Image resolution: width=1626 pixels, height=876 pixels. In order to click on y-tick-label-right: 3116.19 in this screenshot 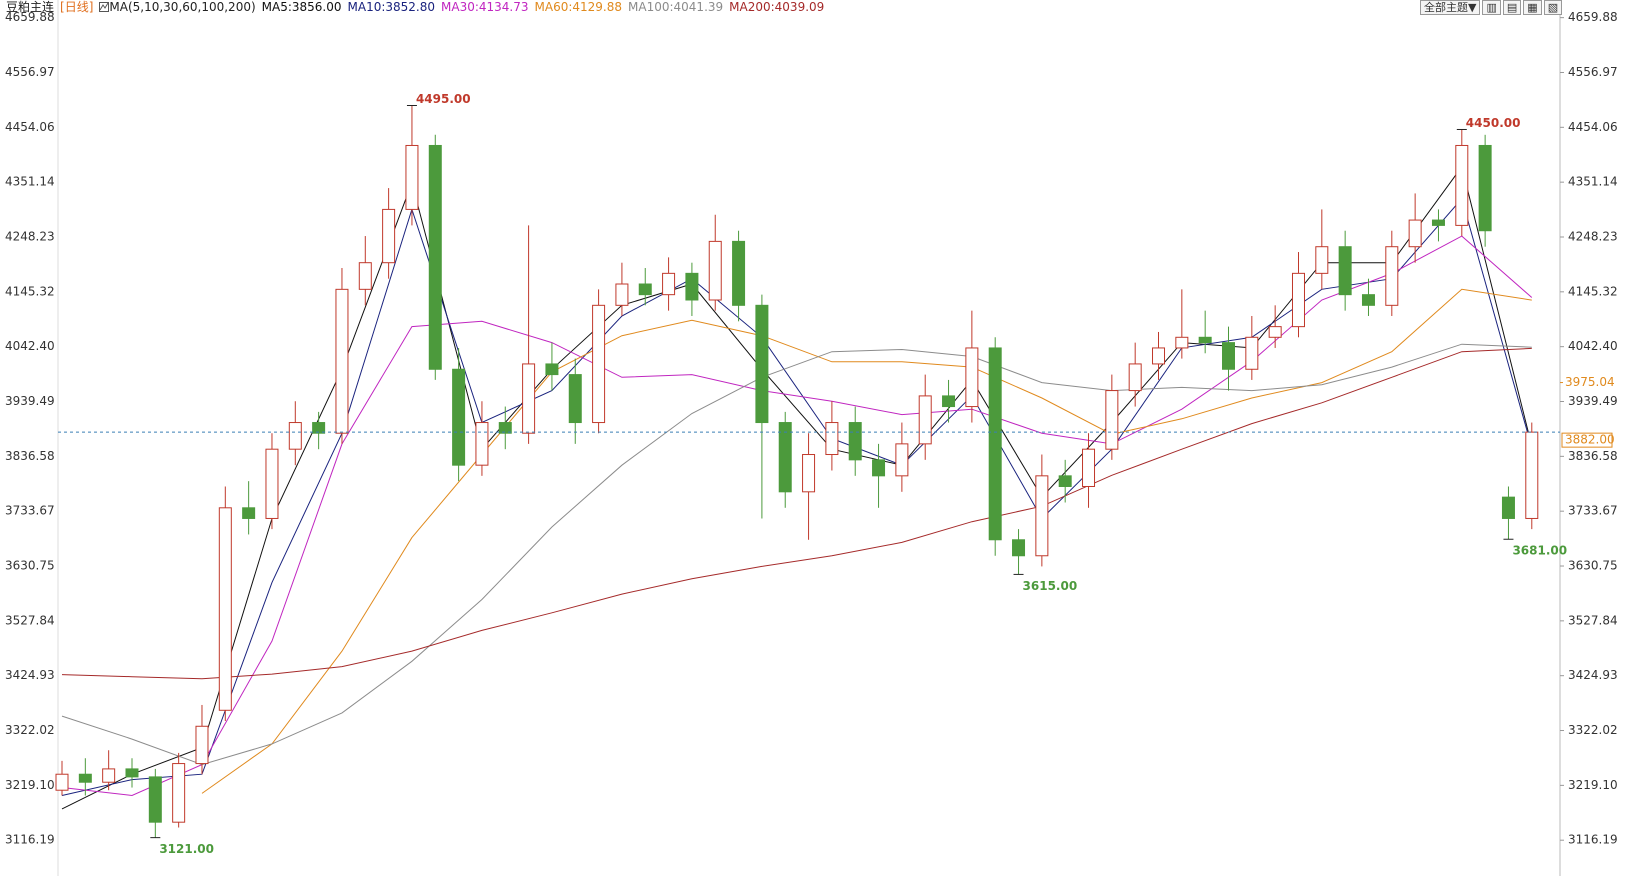, I will do `click(1593, 840)`.